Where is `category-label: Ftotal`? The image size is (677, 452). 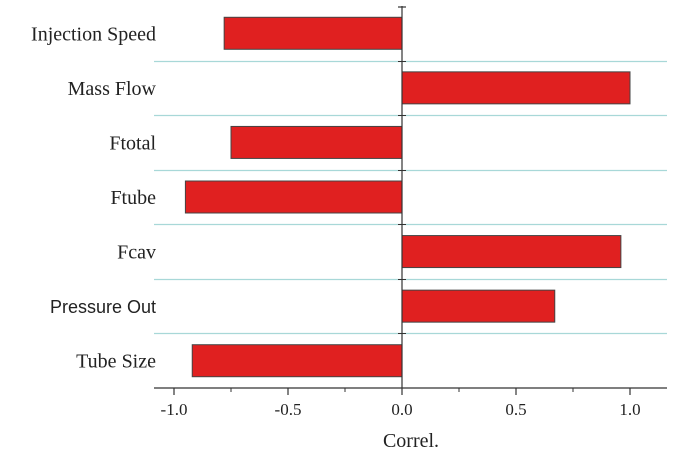 category-label: Ftotal is located at coordinates (132, 143).